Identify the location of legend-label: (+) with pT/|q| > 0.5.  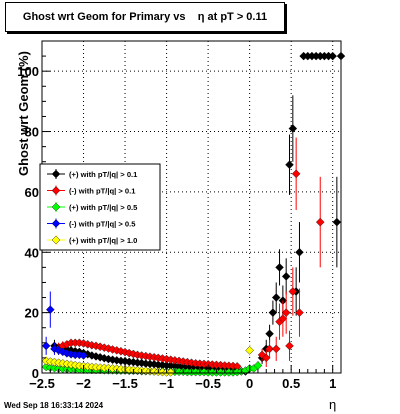
(103, 207).